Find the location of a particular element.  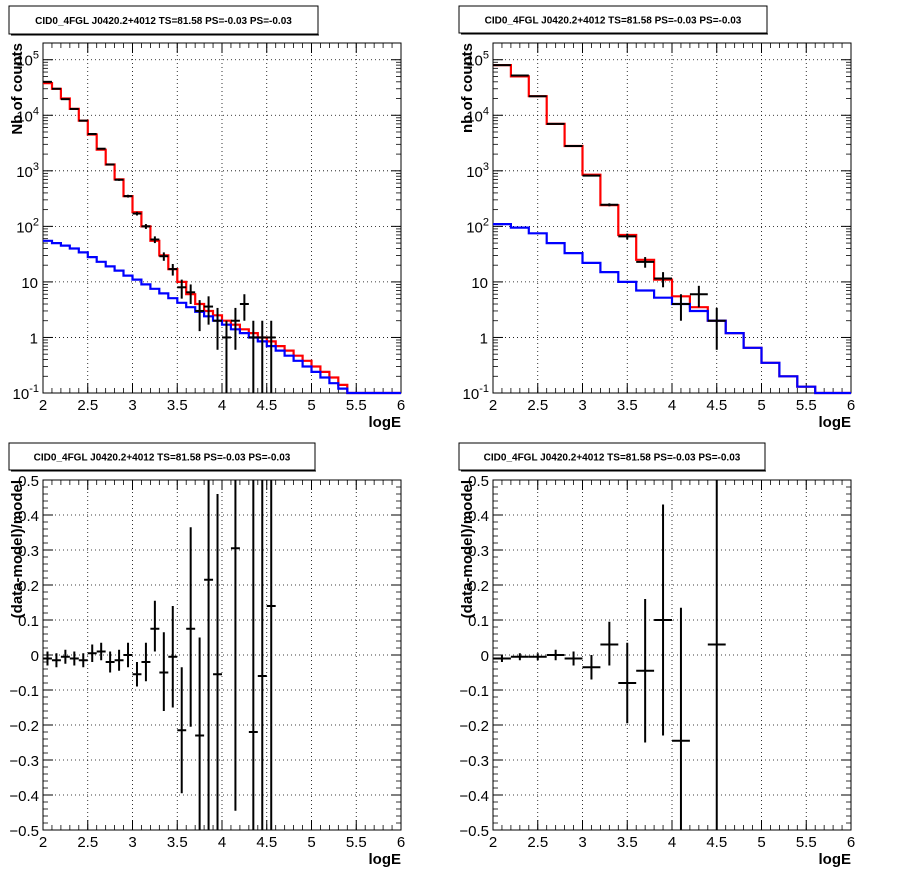

y-tick-label: 10⁴ is located at coordinates (477, 115).